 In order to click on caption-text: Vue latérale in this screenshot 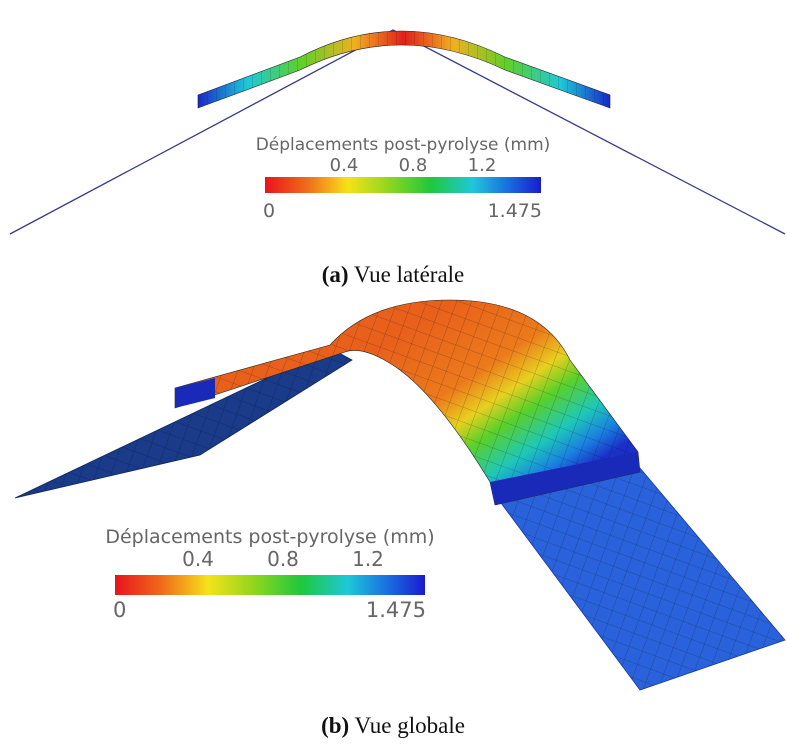, I will do `click(409, 274)`.